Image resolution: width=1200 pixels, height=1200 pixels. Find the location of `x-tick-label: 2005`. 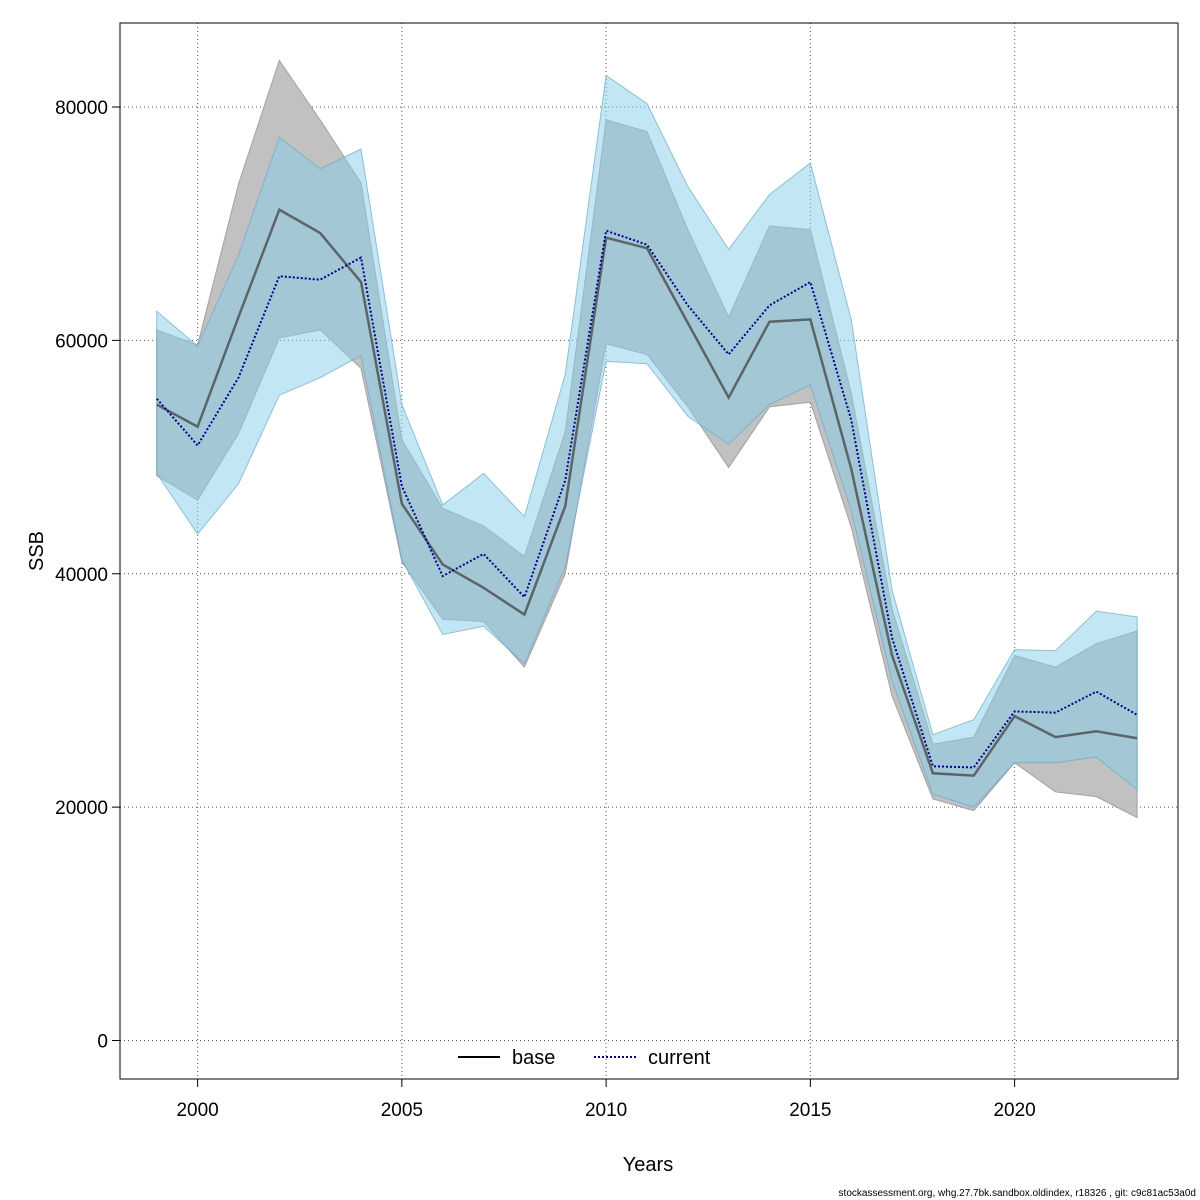

x-tick-label: 2005 is located at coordinates (402, 1110).